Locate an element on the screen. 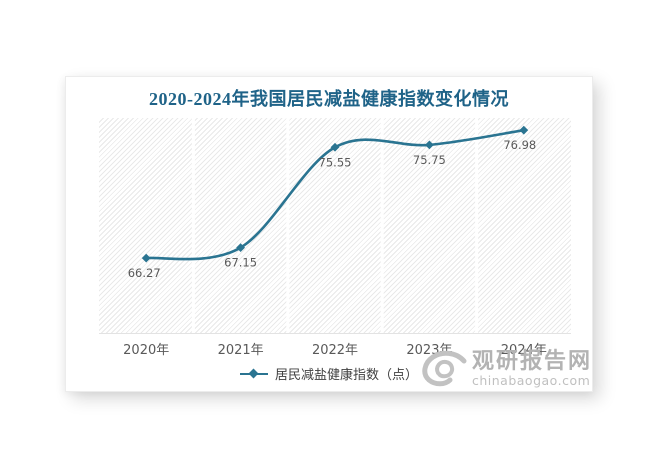 The width and height of the screenshot is (660, 459). x-axis-label: 2021年 is located at coordinates (240, 350).